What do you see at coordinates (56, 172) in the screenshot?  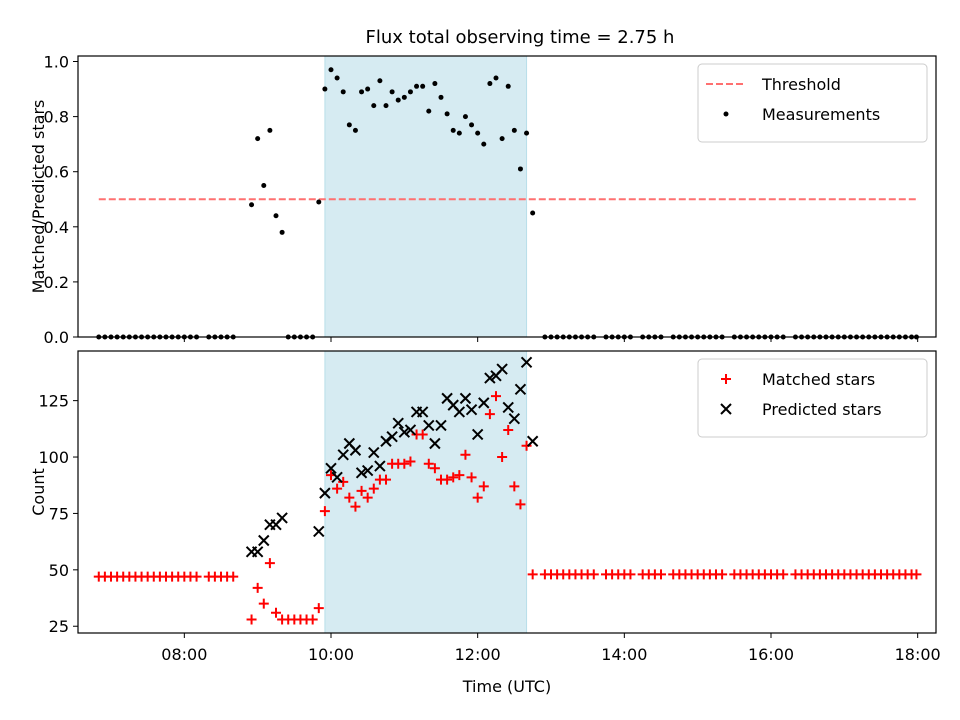 I see `y-tick-label: 0.6` at bounding box center [56, 172].